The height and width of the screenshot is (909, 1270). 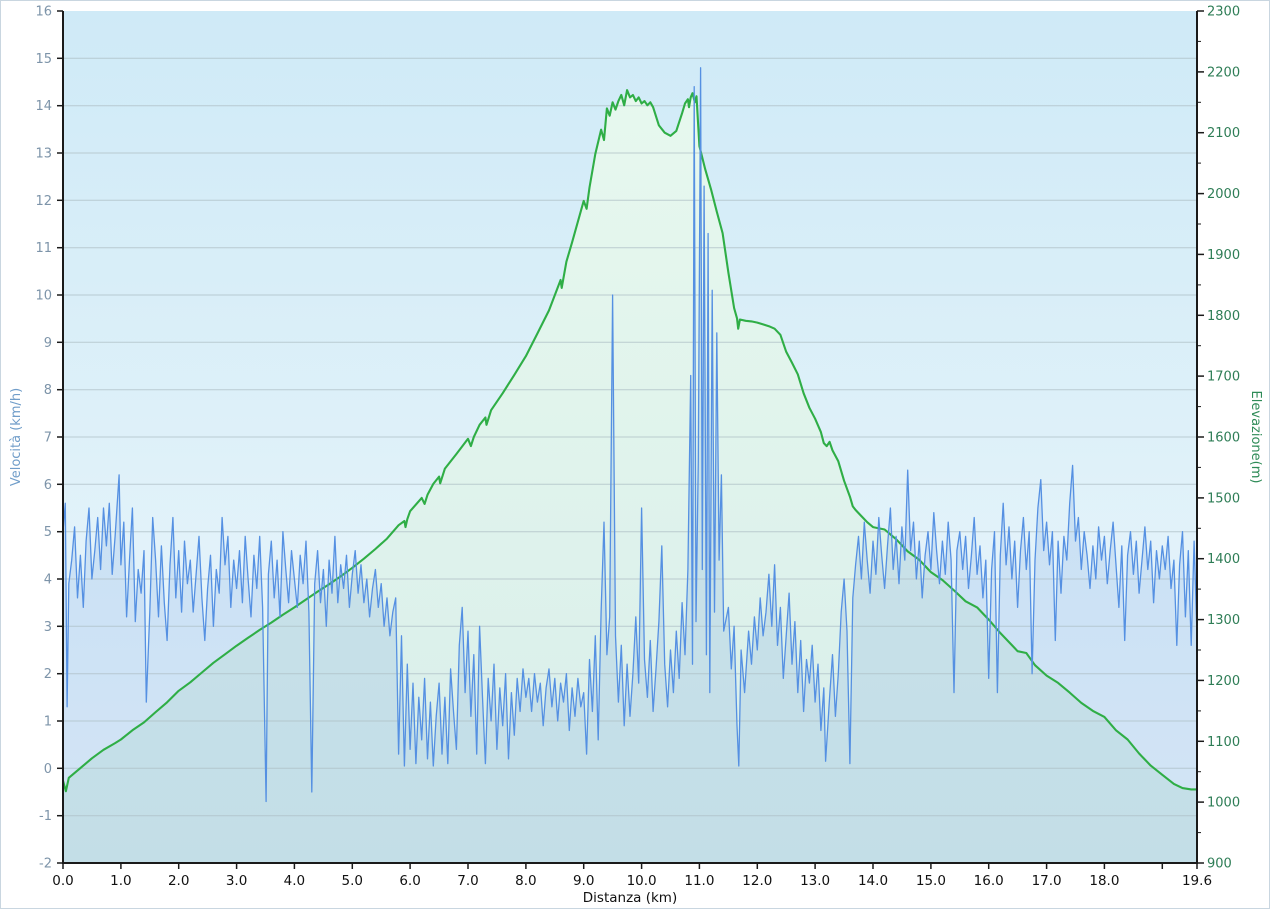 I want to click on left-tick-label: 1, so click(x=48, y=722).